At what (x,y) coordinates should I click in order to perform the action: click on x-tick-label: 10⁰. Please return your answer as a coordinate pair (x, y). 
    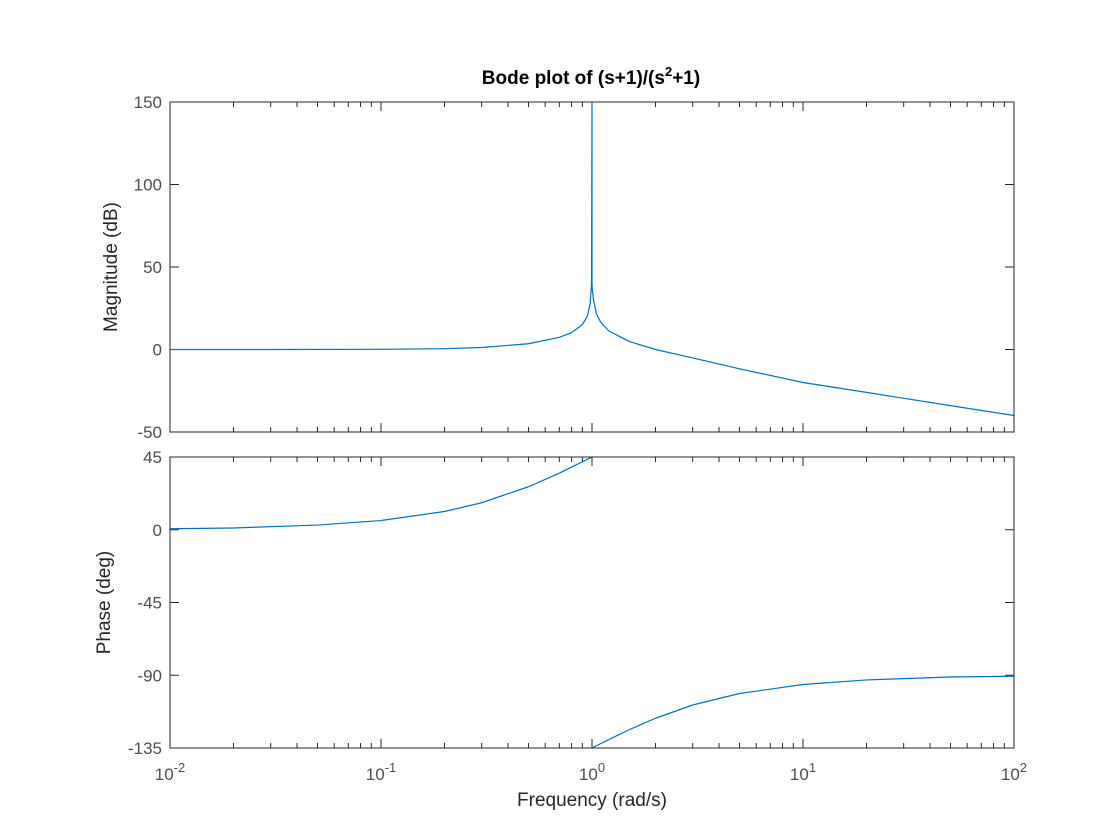
    Looking at the image, I should click on (592, 772).